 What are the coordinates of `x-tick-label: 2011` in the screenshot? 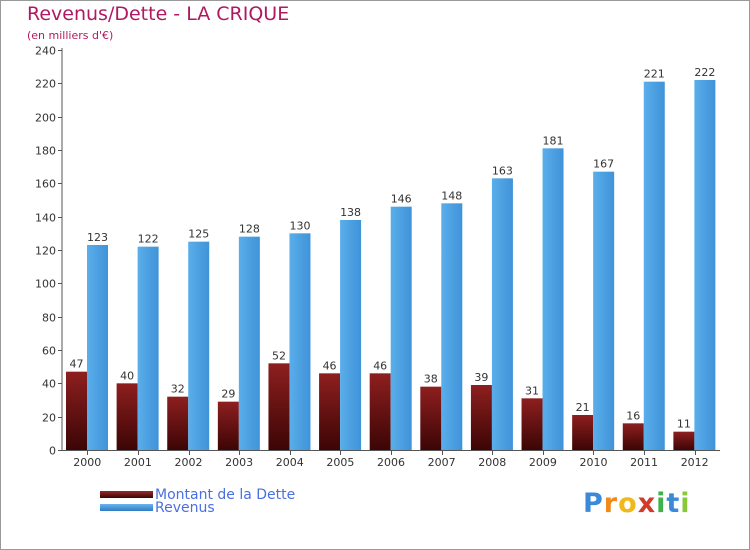 It's located at (644, 462).